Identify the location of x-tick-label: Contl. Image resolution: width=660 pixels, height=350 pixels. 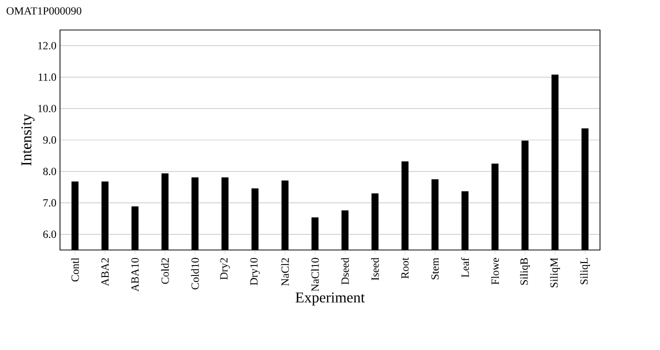
(75, 270).